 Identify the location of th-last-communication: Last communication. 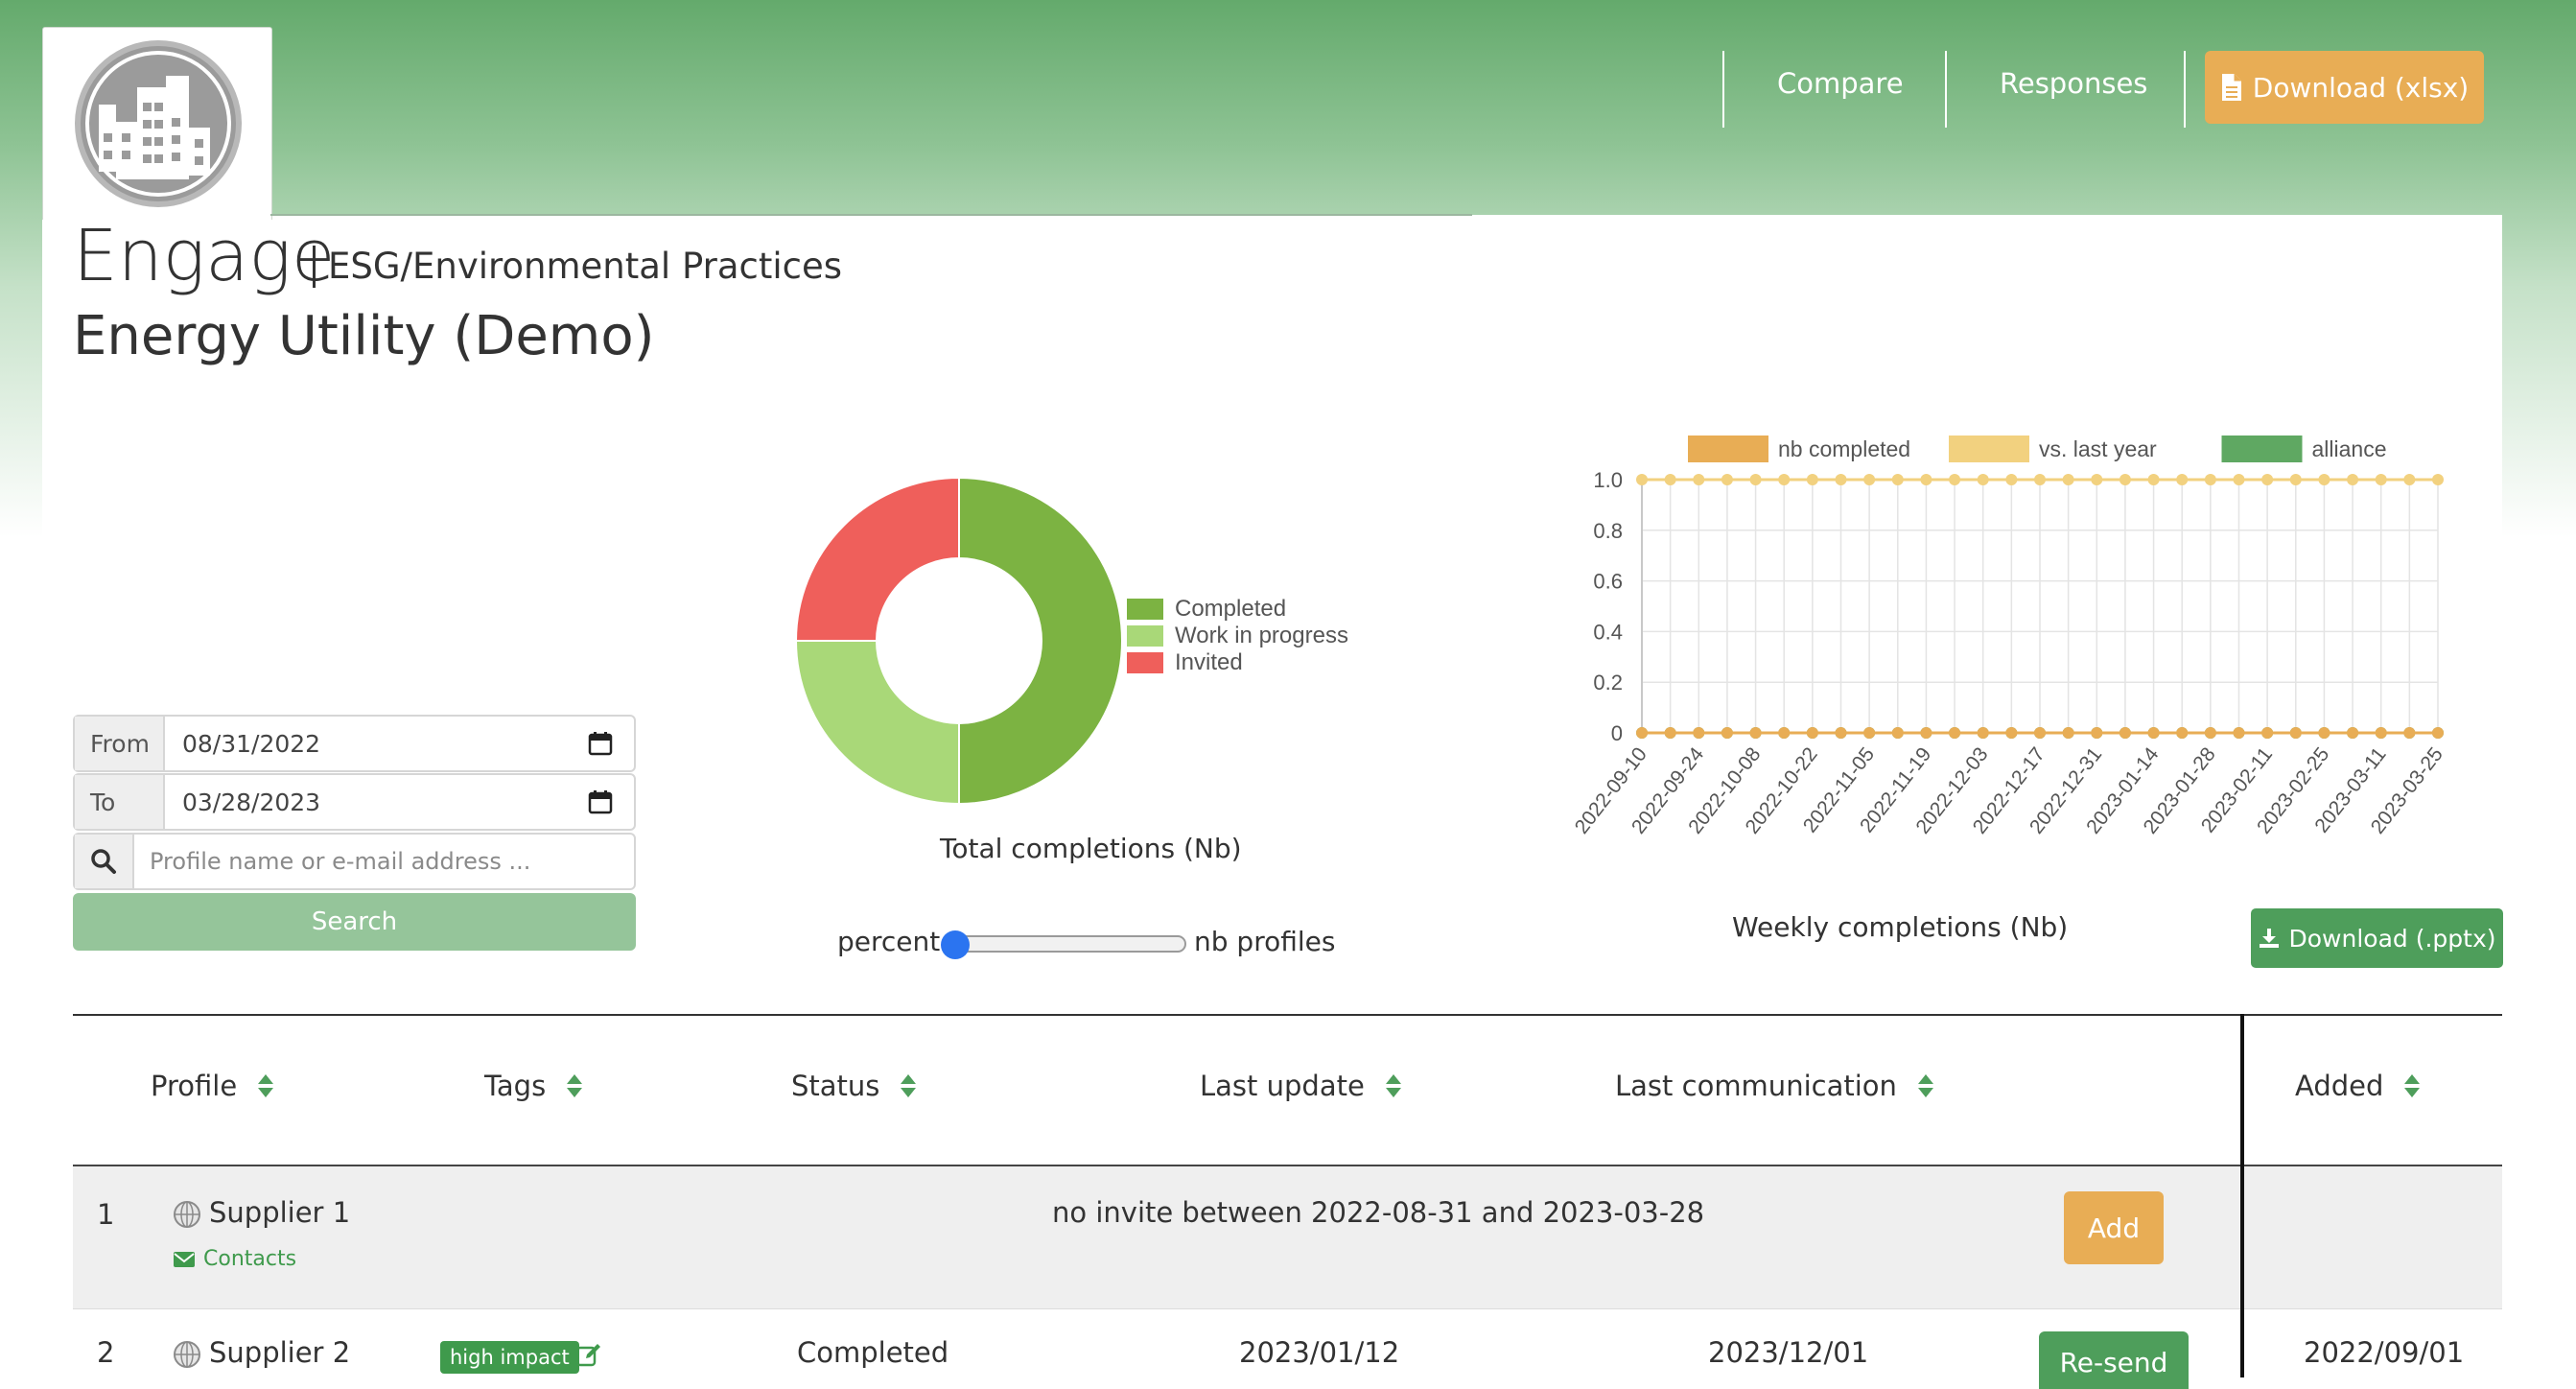
(1775, 1086).